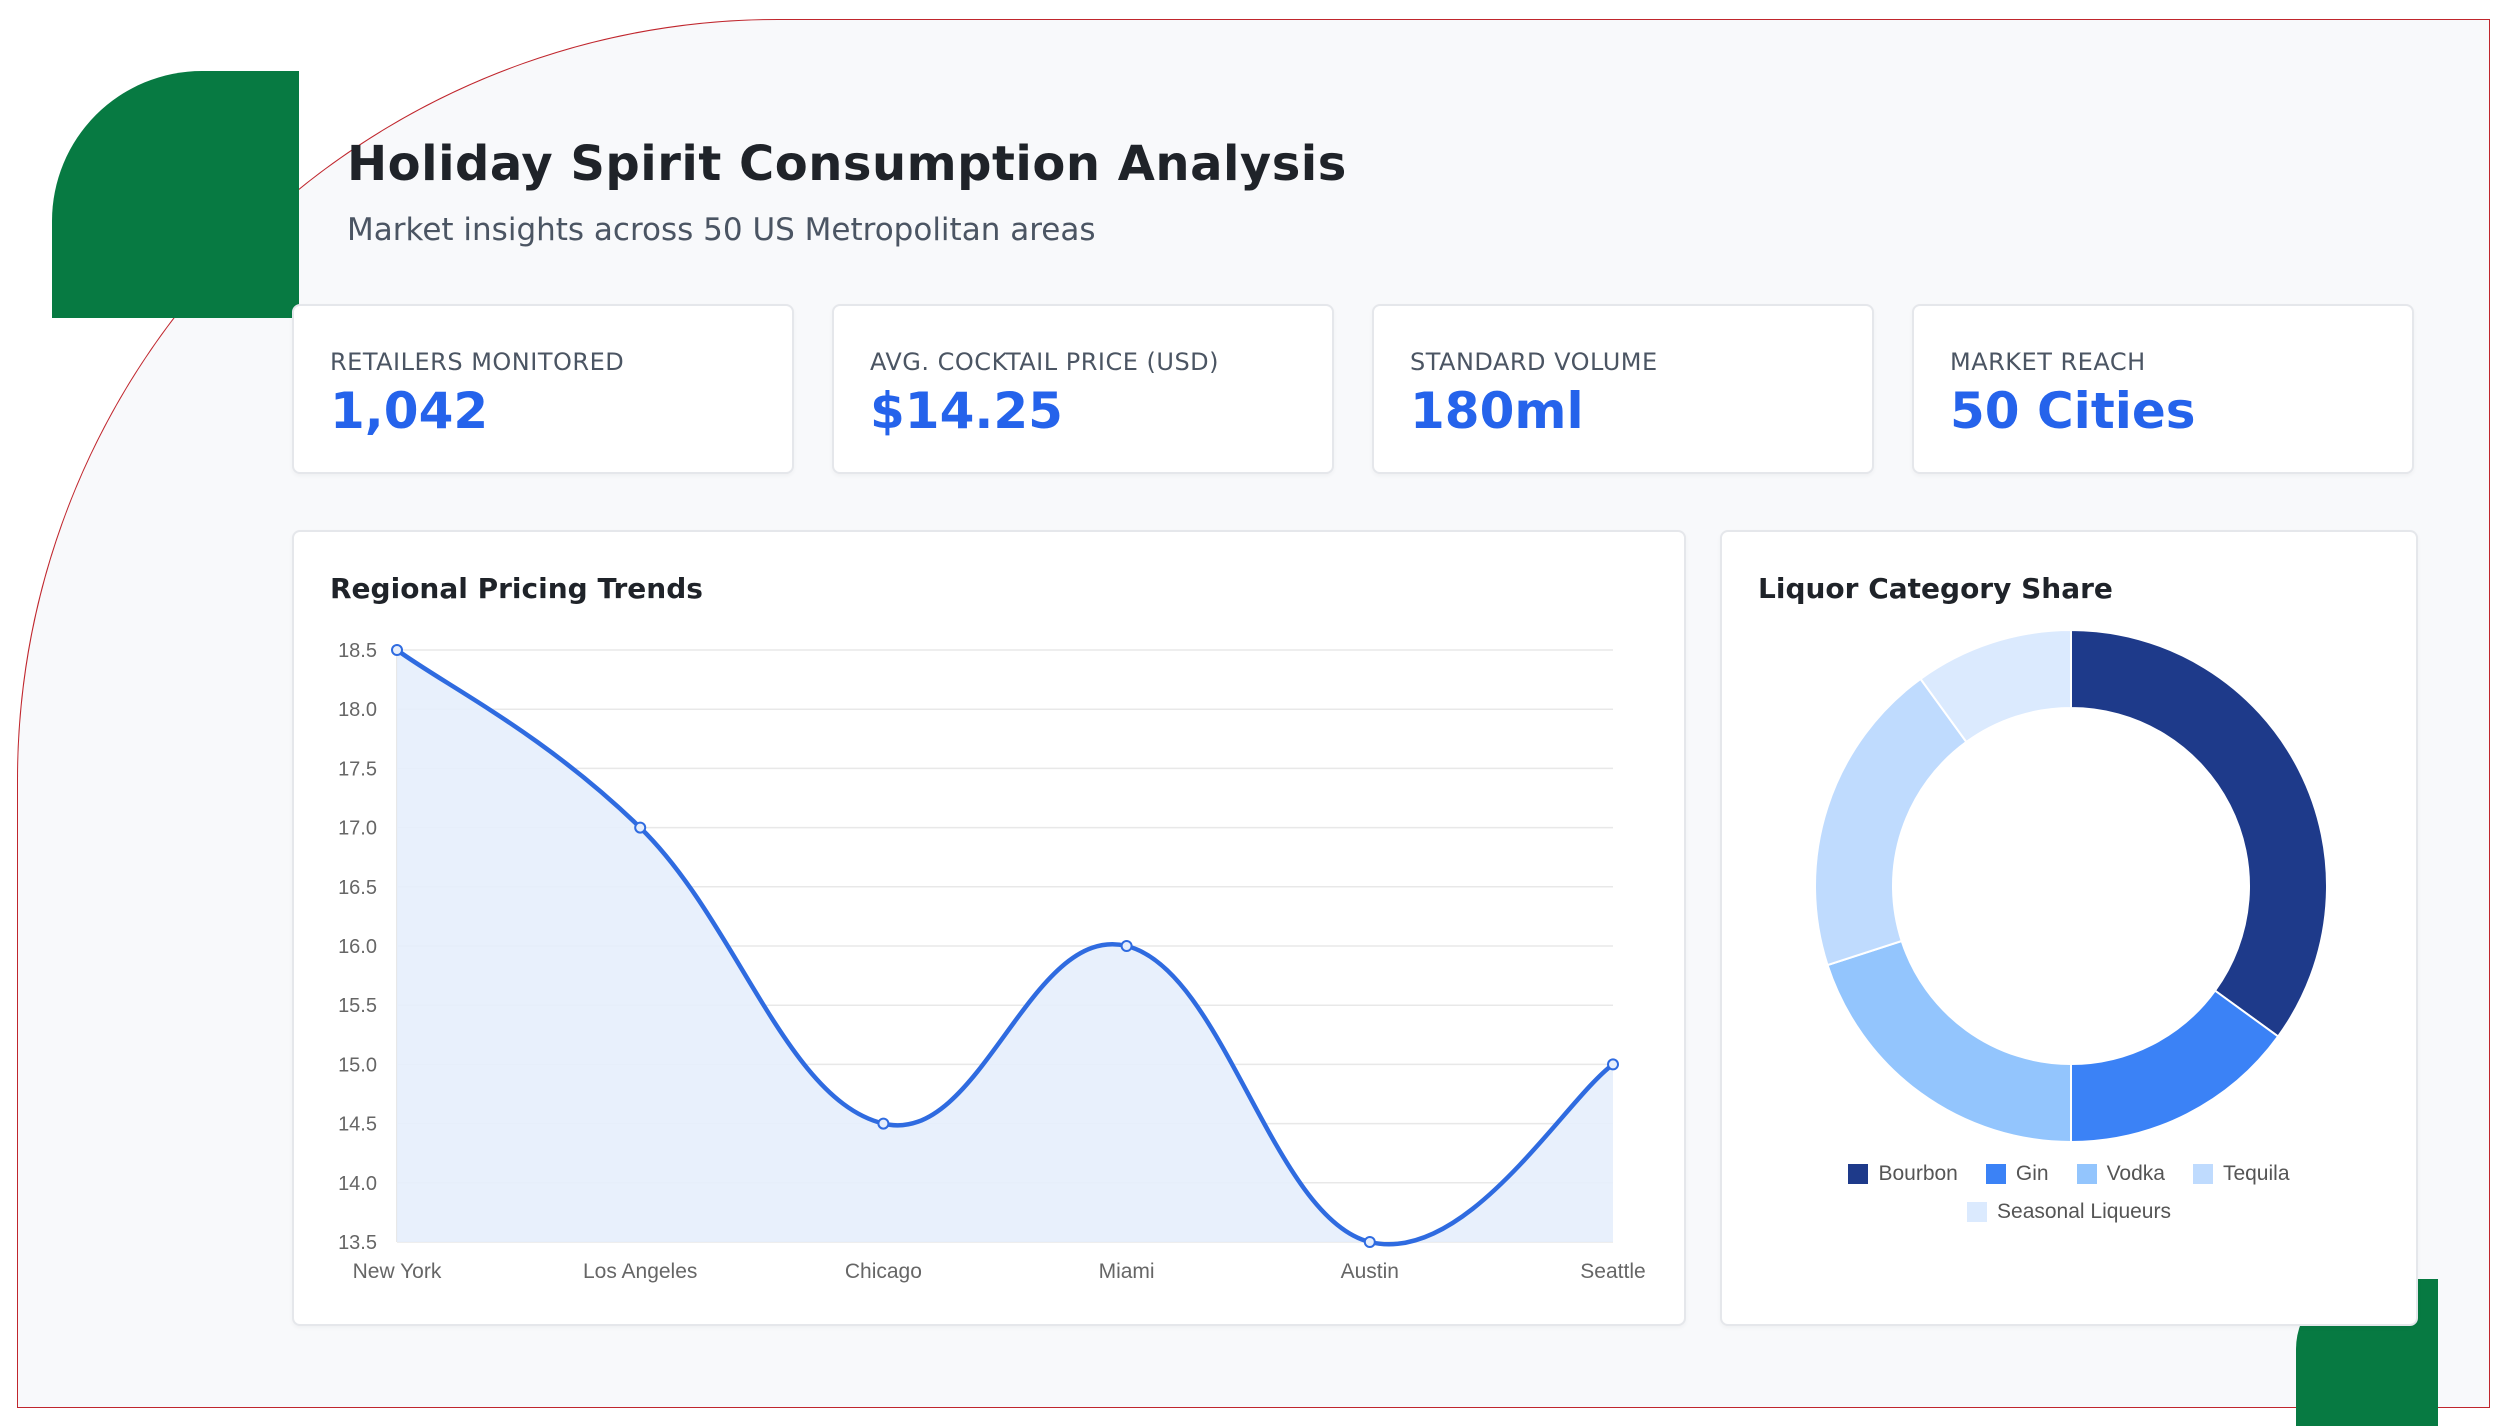 This screenshot has width=2507, height=1426. What do you see at coordinates (2032, 1173) in the screenshot?
I see `legend-label: Gin` at bounding box center [2032, 1173].